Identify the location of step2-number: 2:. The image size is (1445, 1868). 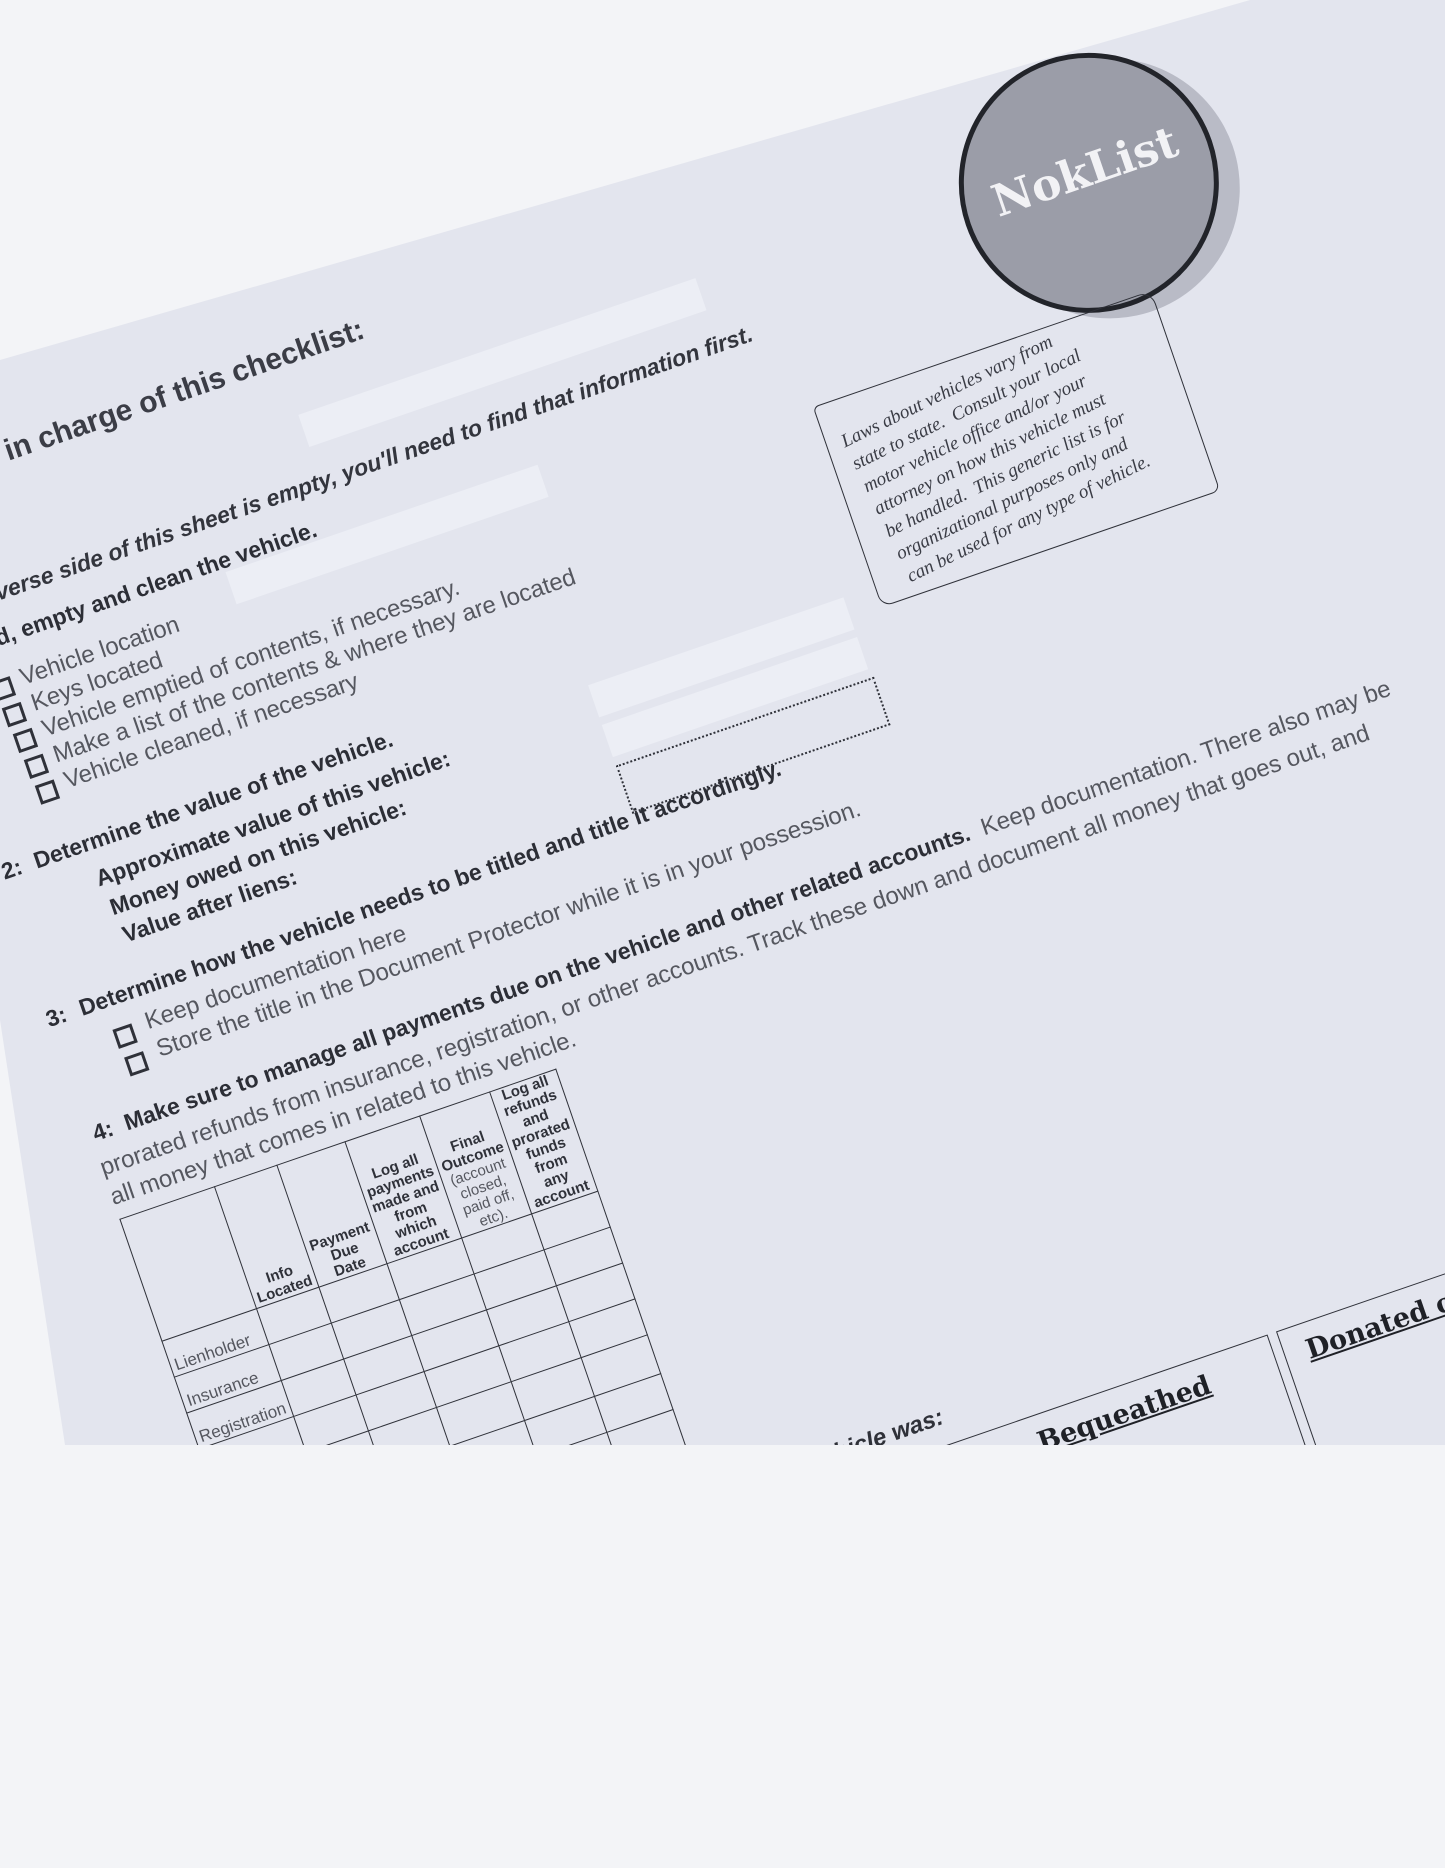
(13, 869).